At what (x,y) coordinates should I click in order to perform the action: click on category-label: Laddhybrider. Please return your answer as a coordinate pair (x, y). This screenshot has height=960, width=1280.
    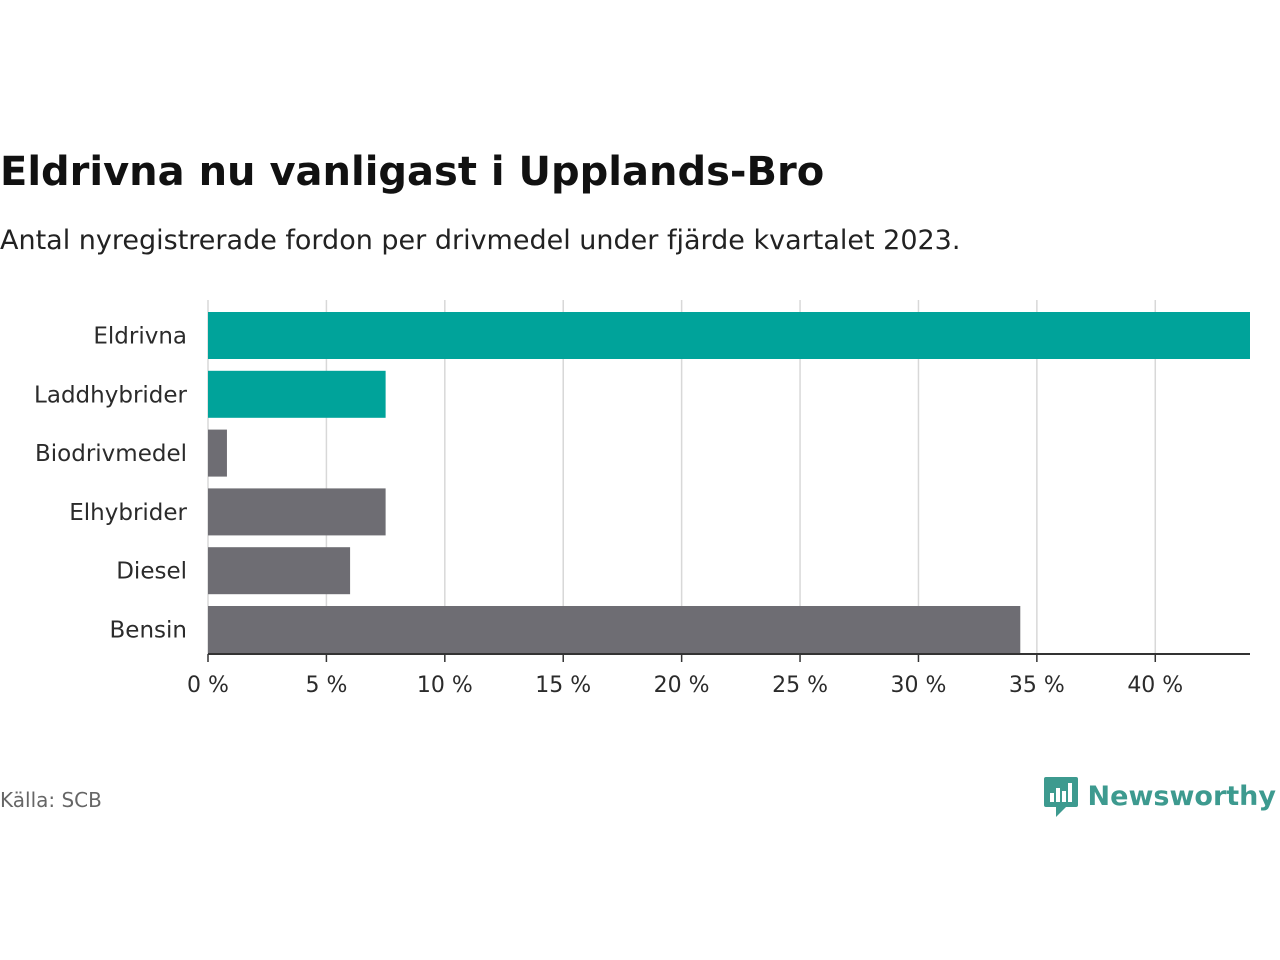
    Looking at the image, I should click on (110, 395).